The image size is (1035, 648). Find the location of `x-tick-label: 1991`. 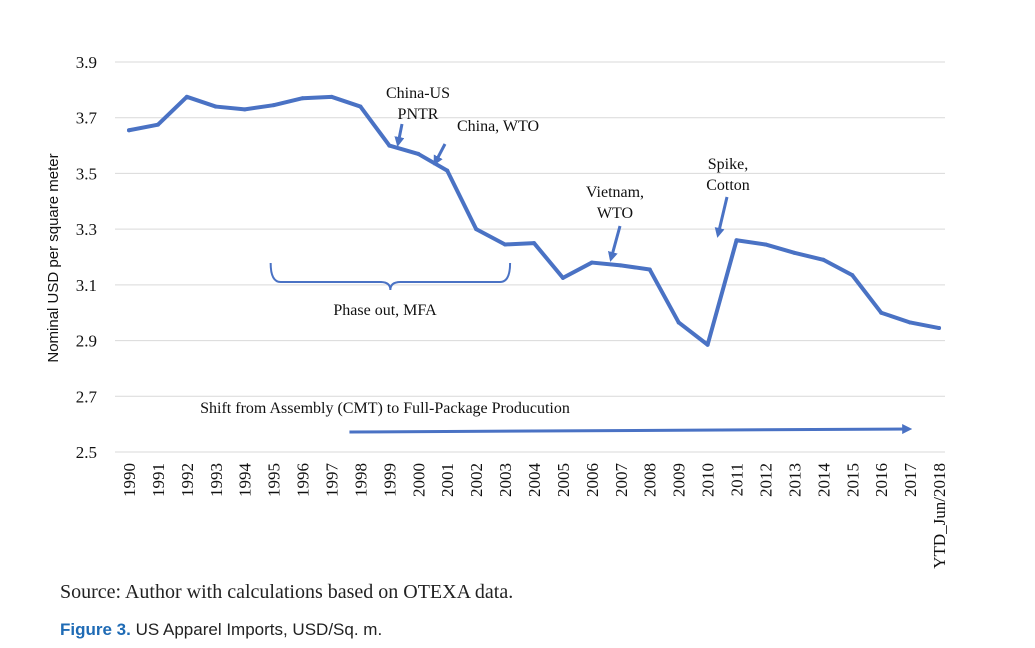

x-tick-label: 1991 is located at coordinates (158, 480).